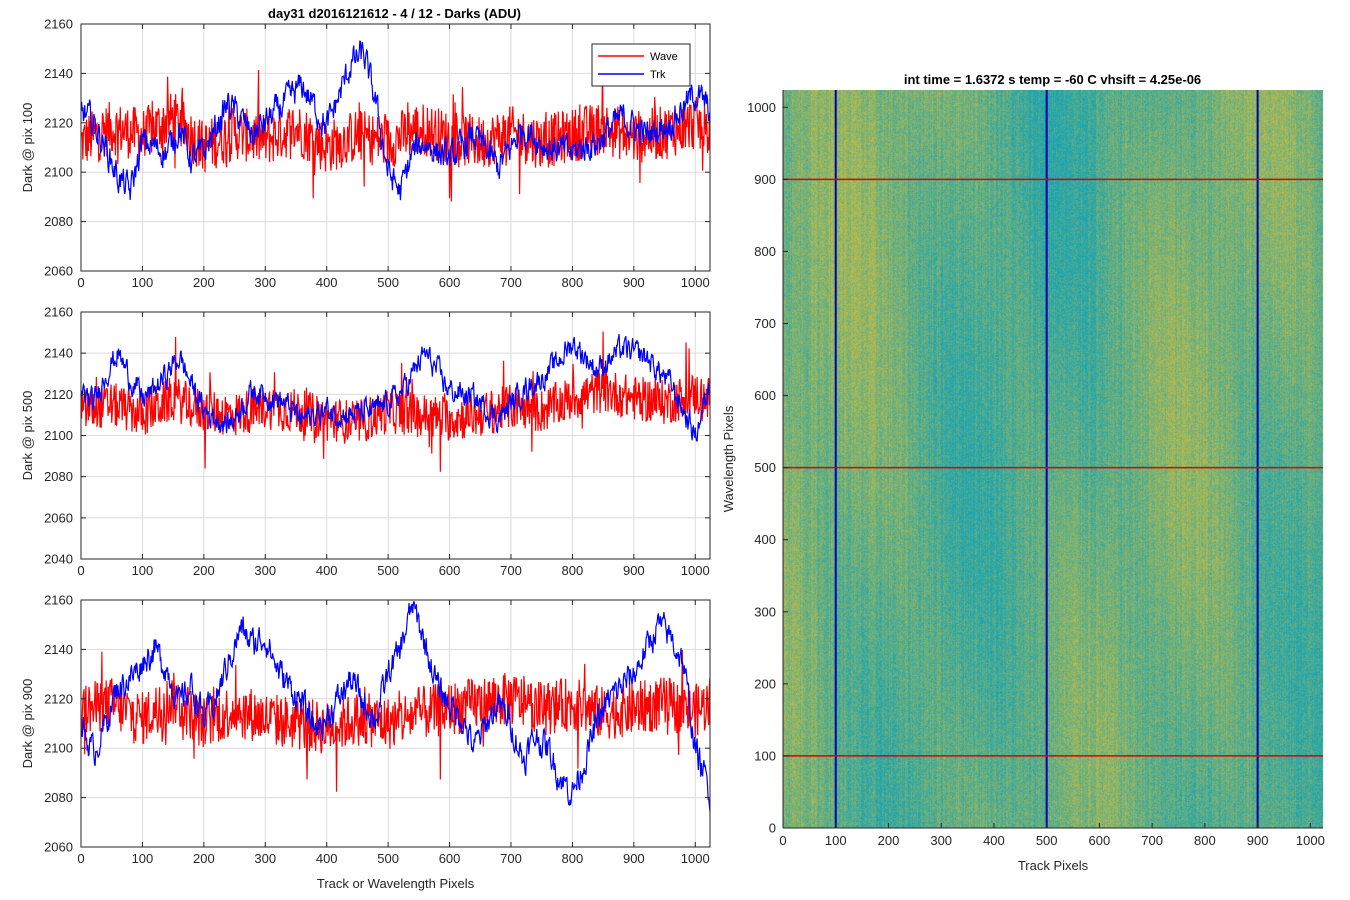  Describe the element at coordinates (765, 683) in the screenshot. I see `y-tick-label: 200` at that location.